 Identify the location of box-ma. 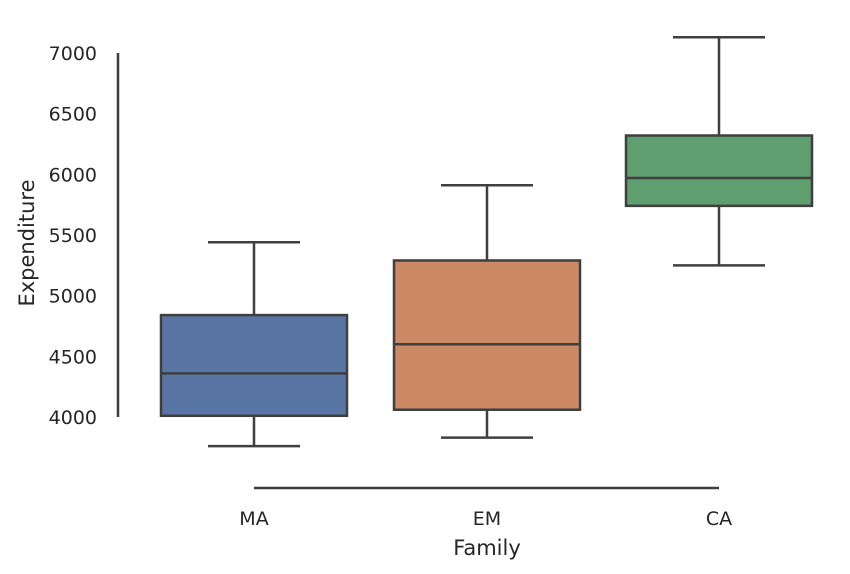
(254, 344).